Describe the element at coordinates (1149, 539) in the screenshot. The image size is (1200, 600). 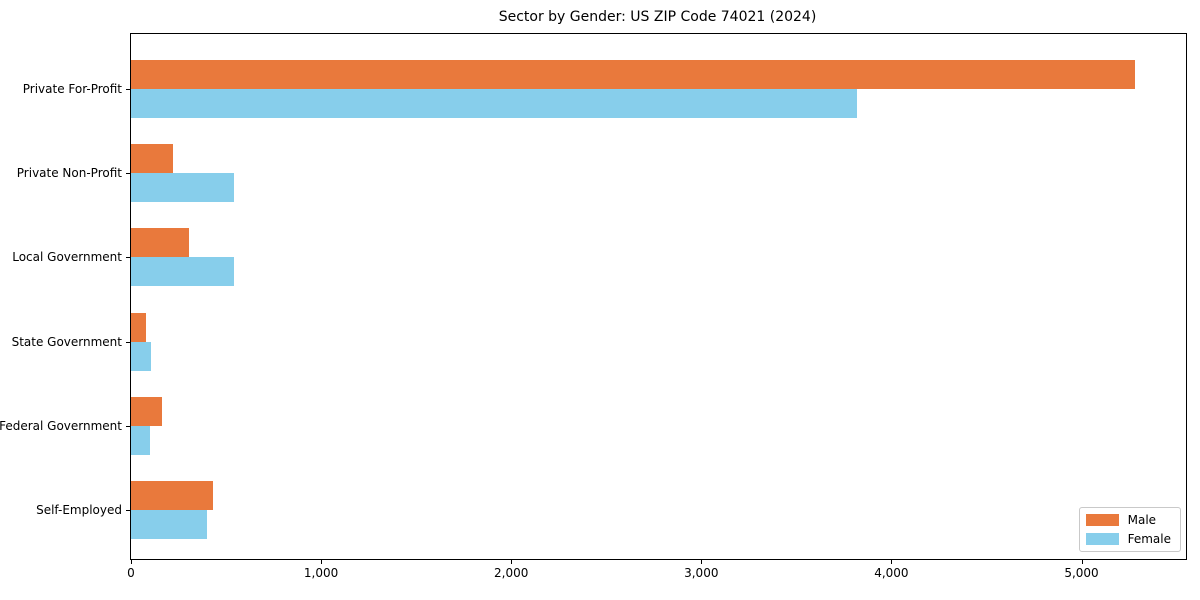
I see `legend-label-female: Female` at that location.